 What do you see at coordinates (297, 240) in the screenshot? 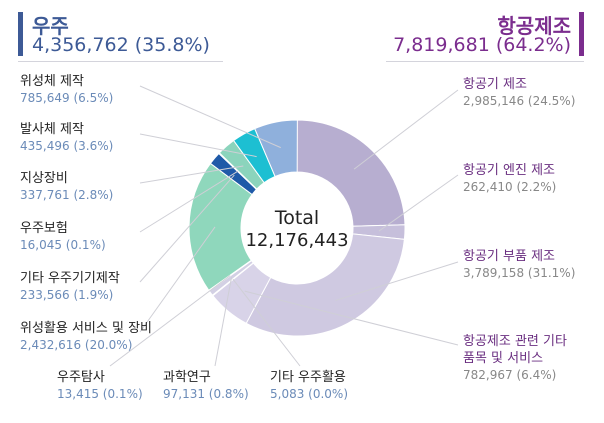
I see `total-value: 12,176,443` at bounding box center [297, 240].